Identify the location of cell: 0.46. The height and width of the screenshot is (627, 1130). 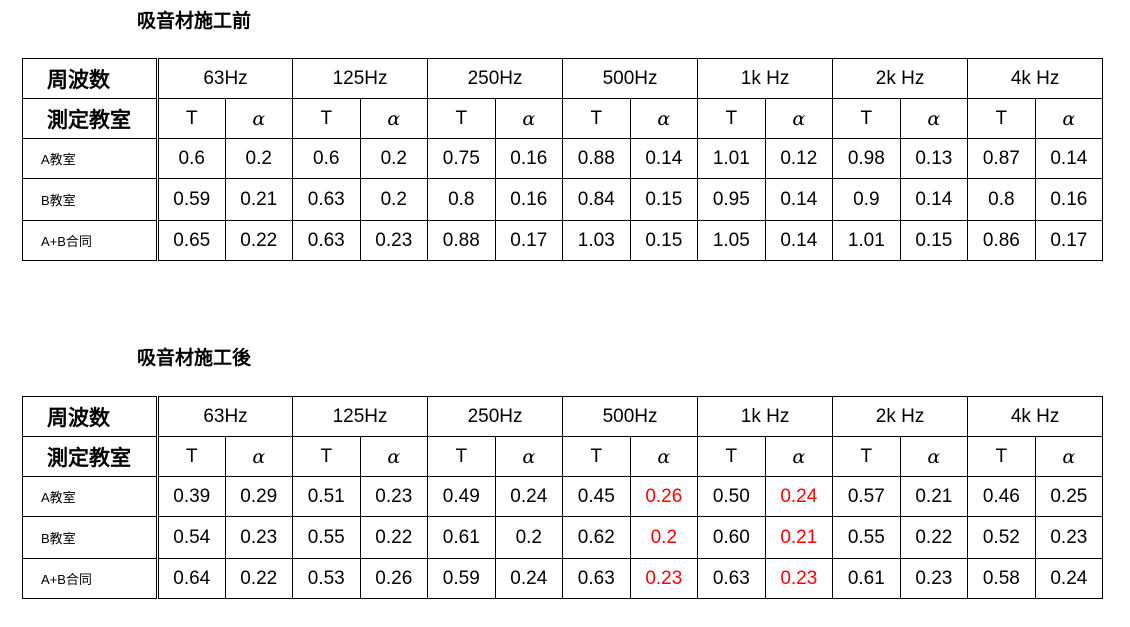
(1001, 496).